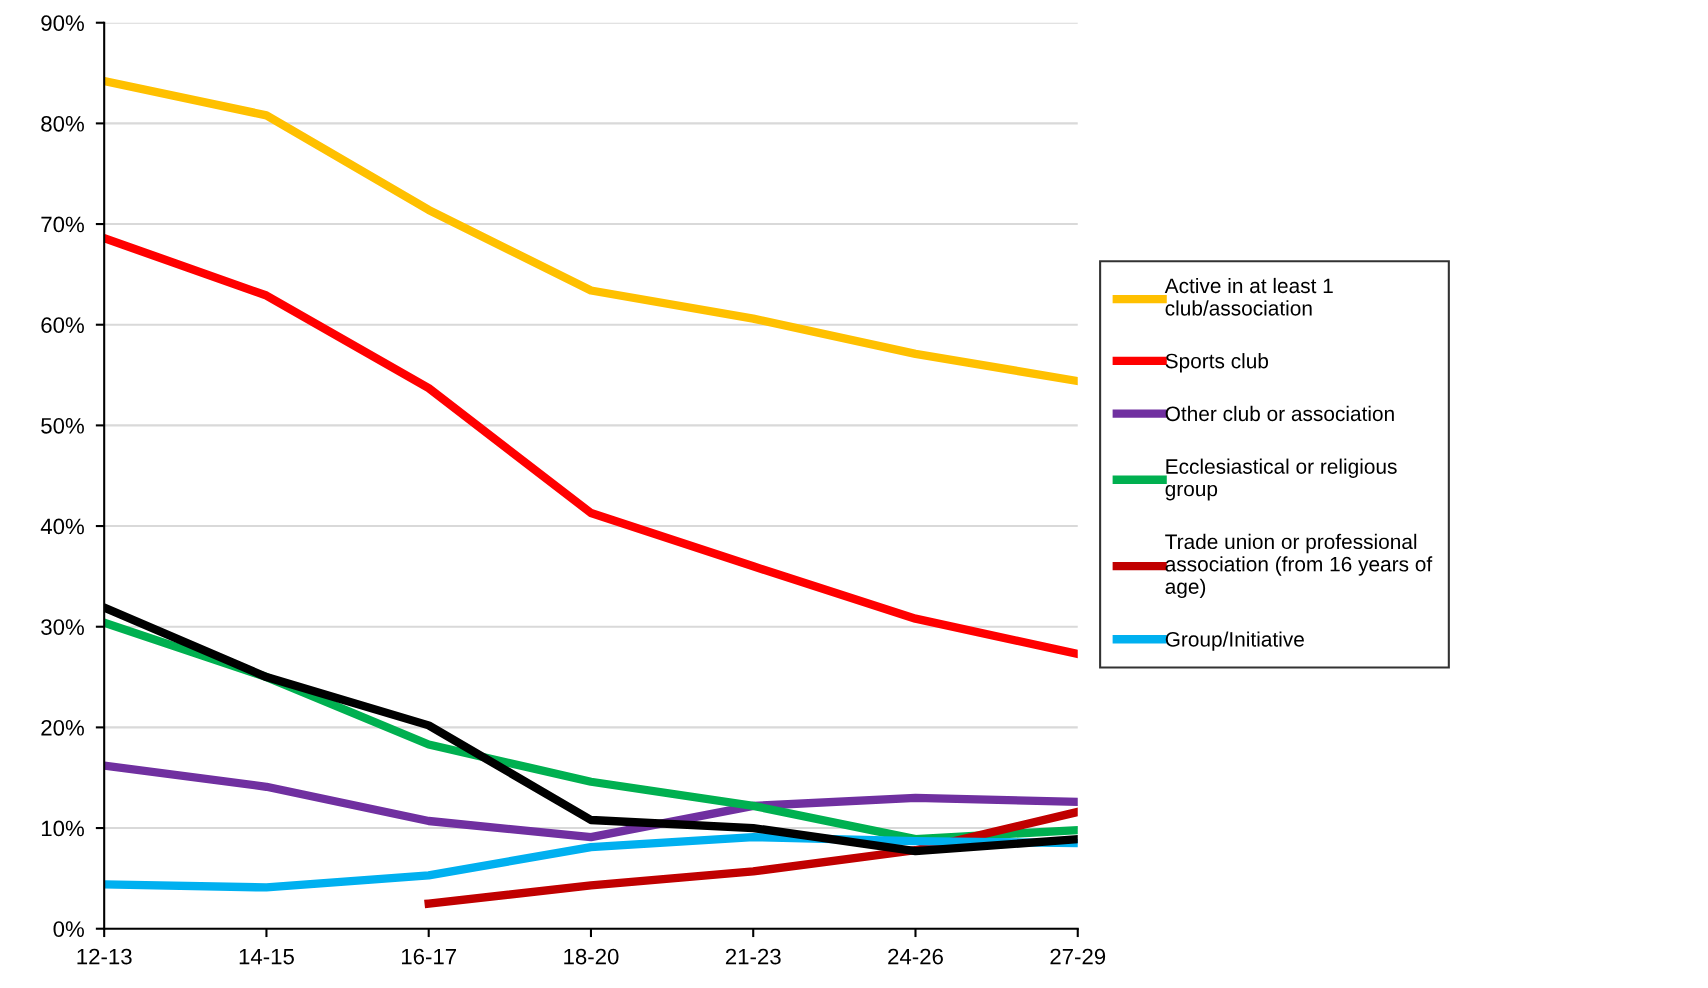 This screenshot has width=1708, height=988. Describe the element at coordinates (1078, 956) in the screenshot. I see `x-tick-label: 27-29` at that location.